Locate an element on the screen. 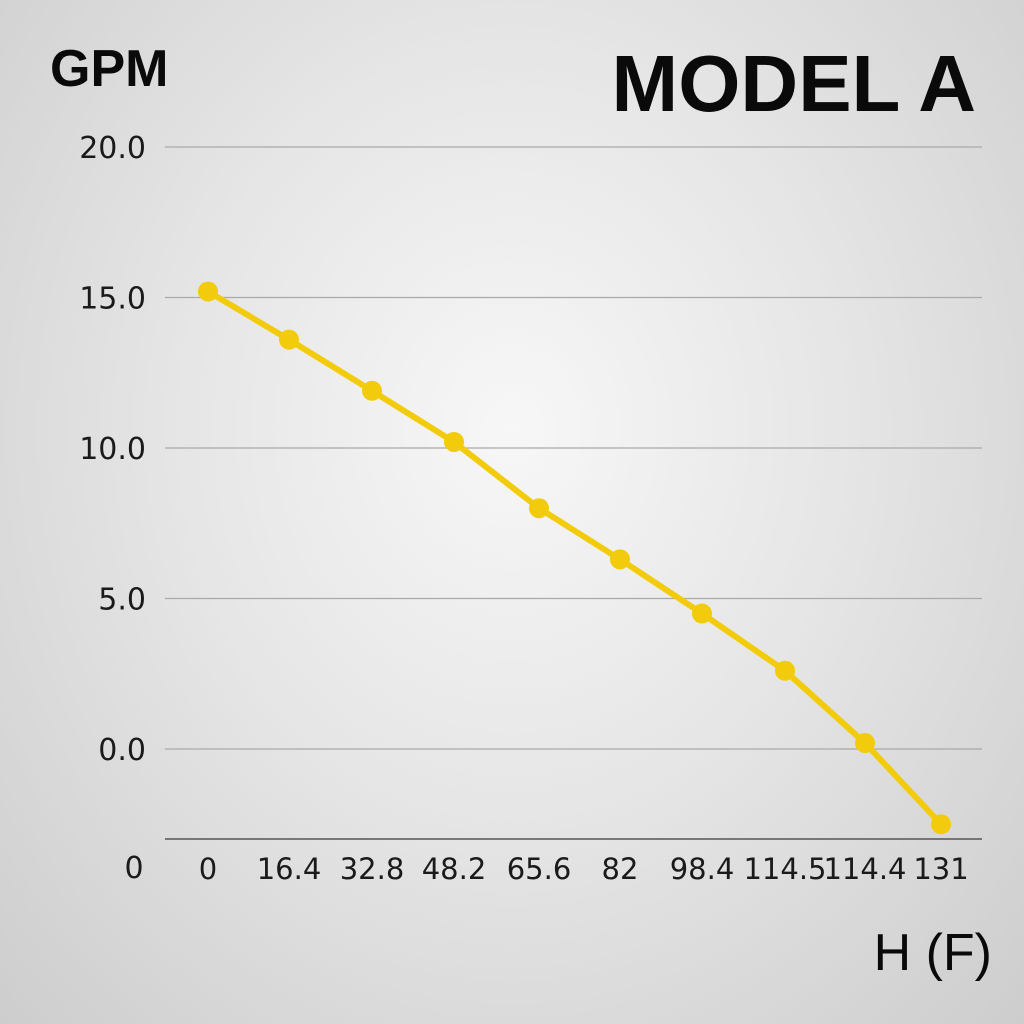 The image size is (1024, 1024). x-tick-label: 32.8 is located at coordinates (372, 869).